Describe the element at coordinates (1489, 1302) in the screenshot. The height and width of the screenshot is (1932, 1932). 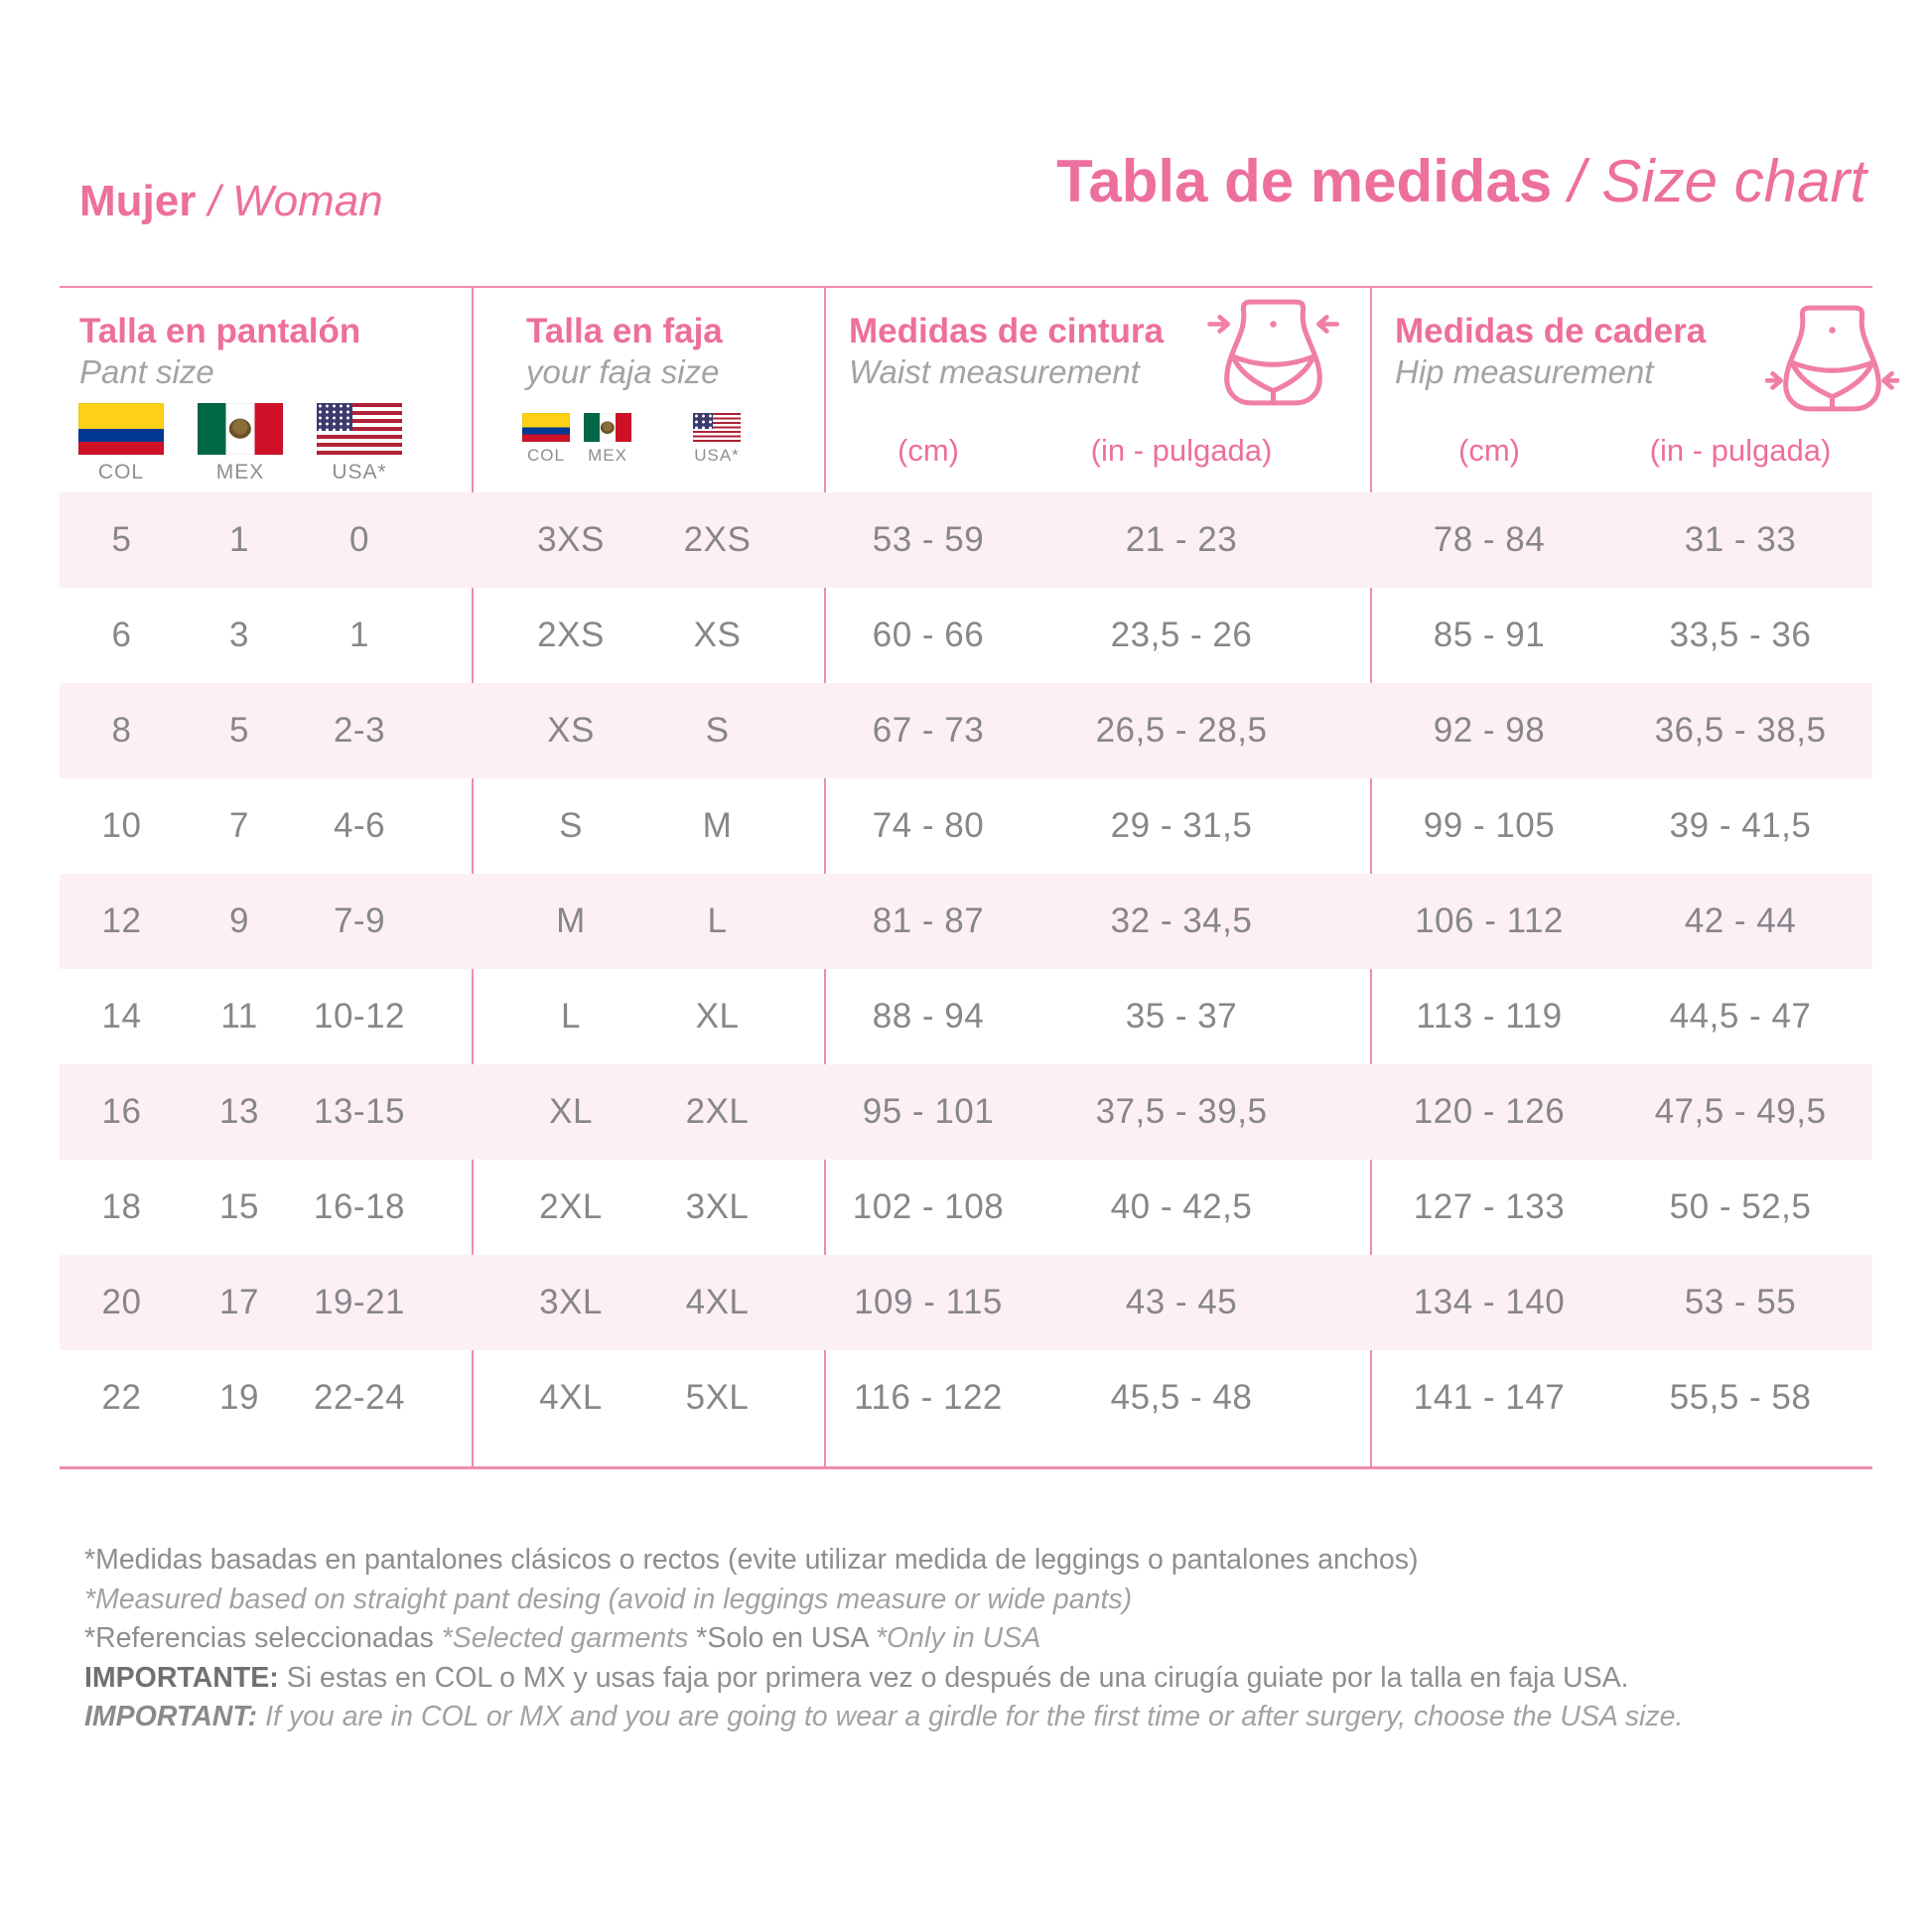
I see `table-cell-hip_cm: 134 - 140` at that location.